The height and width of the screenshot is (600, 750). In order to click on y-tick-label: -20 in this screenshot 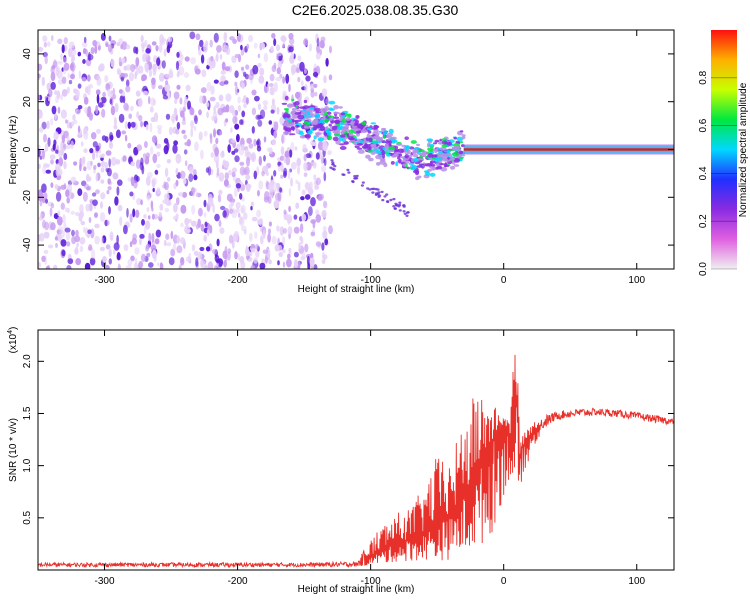, I will do `click(27, 197)`.